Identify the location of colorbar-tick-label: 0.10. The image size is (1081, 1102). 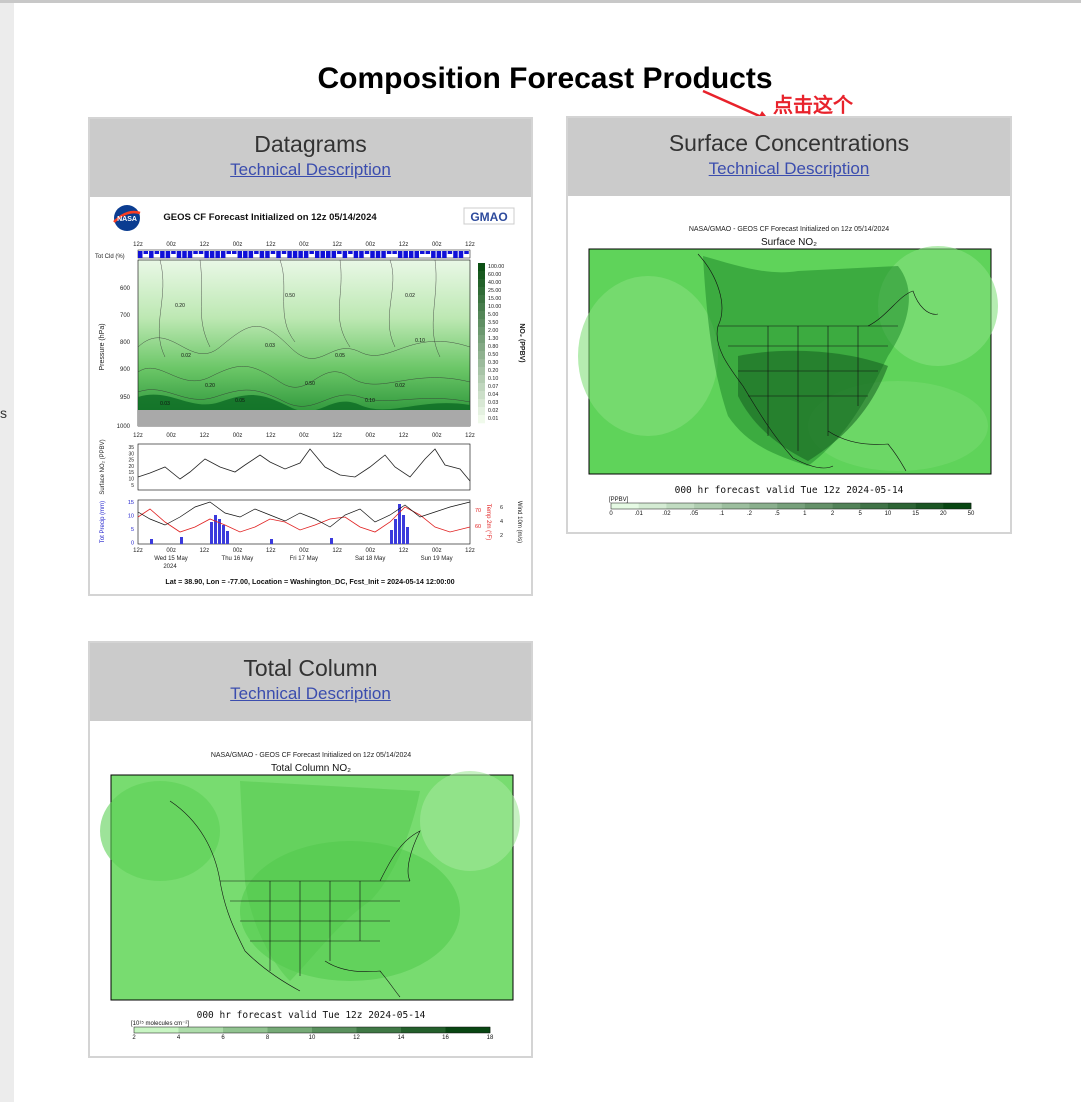
(493, 379).